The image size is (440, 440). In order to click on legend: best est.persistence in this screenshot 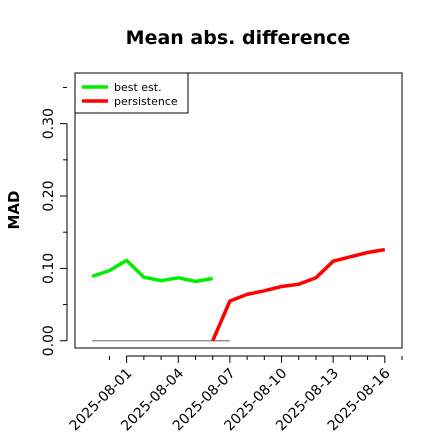, I will do `click(131, 93)`.